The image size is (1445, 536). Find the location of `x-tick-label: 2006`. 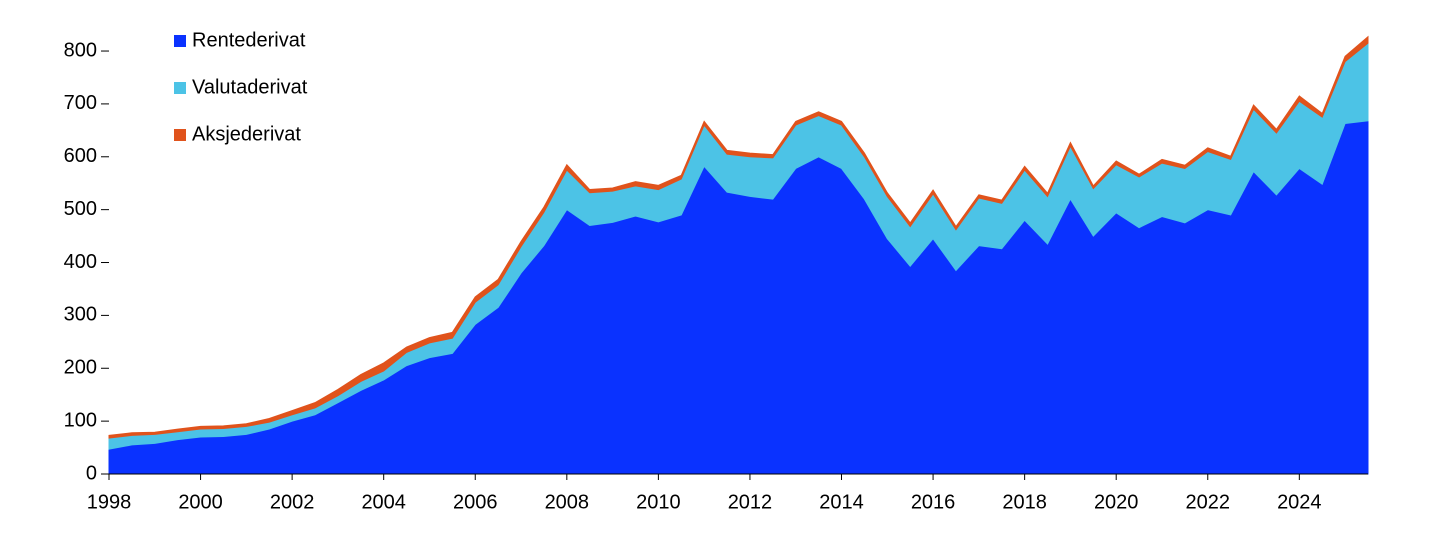

x-tick-label: 2006 is located at coordinates (475, 502).